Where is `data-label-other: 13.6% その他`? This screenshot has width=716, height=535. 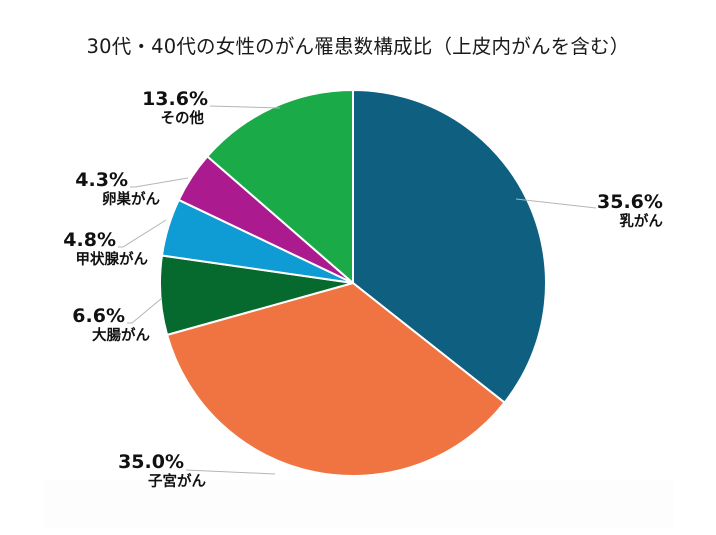
data-label-other: 13.6% その他 is located at coordinates (164, 108).